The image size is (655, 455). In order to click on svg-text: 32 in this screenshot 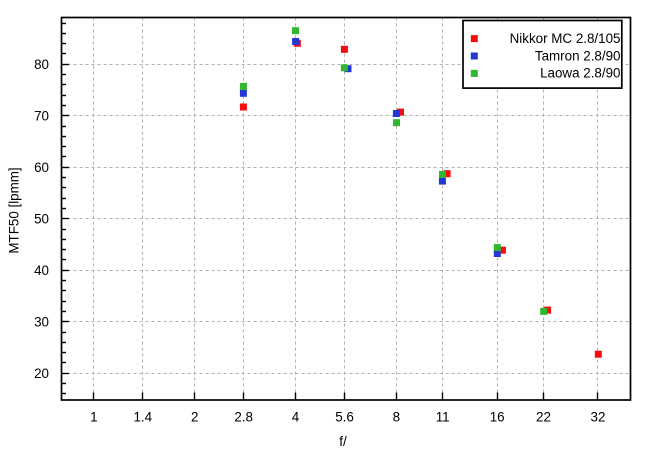, I will do `click(598, 417)`.